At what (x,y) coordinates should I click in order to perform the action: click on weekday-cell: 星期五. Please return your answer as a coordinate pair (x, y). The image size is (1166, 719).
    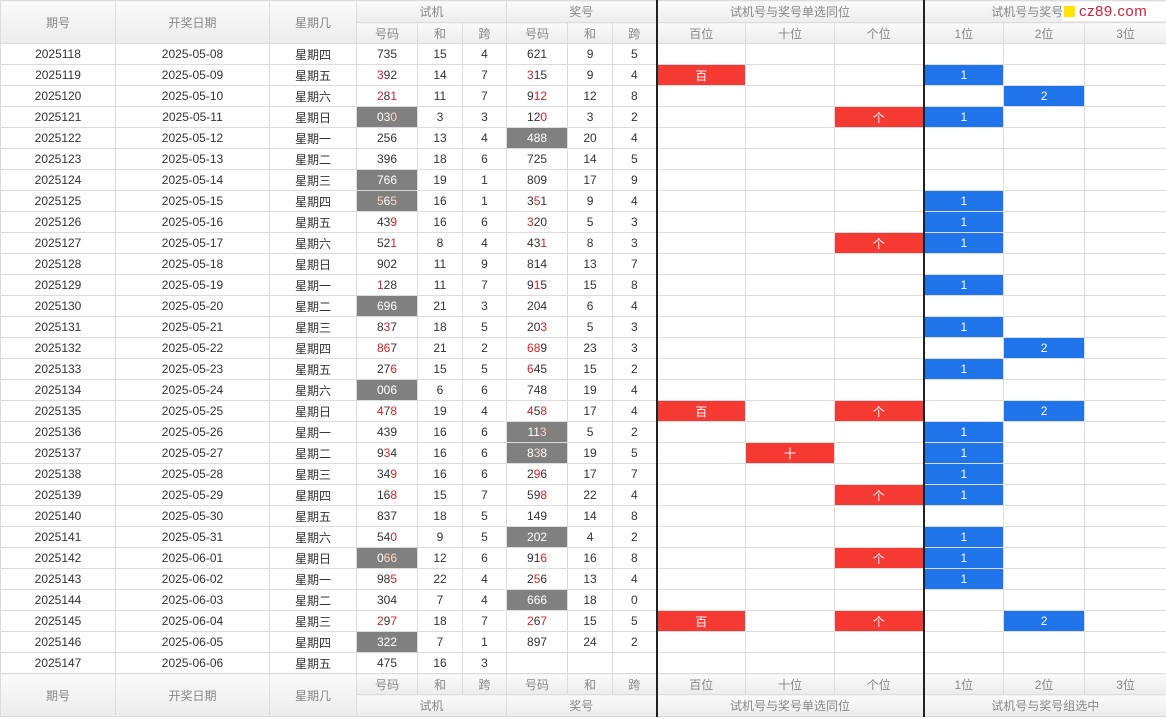
    Looking at the image, I should click on (313, 516).